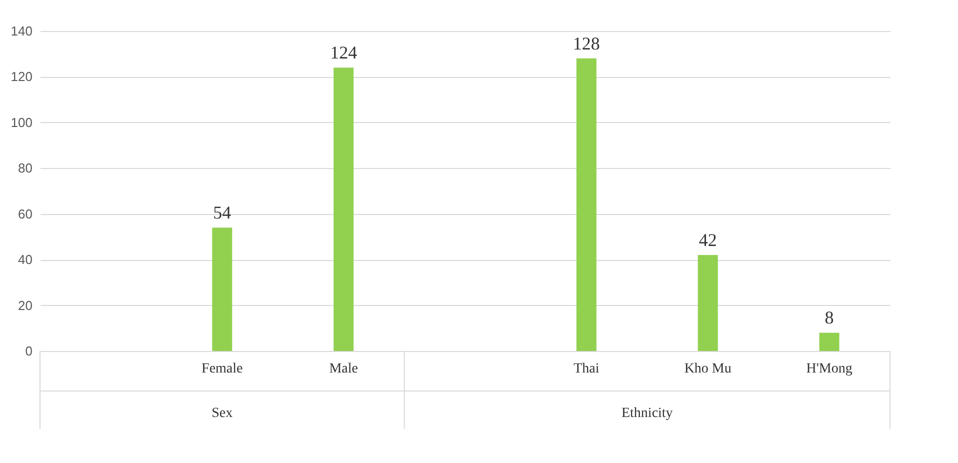 This screenshot has height=463, width=958. I want to click on y-tick-label: 120, so click(21, 76).